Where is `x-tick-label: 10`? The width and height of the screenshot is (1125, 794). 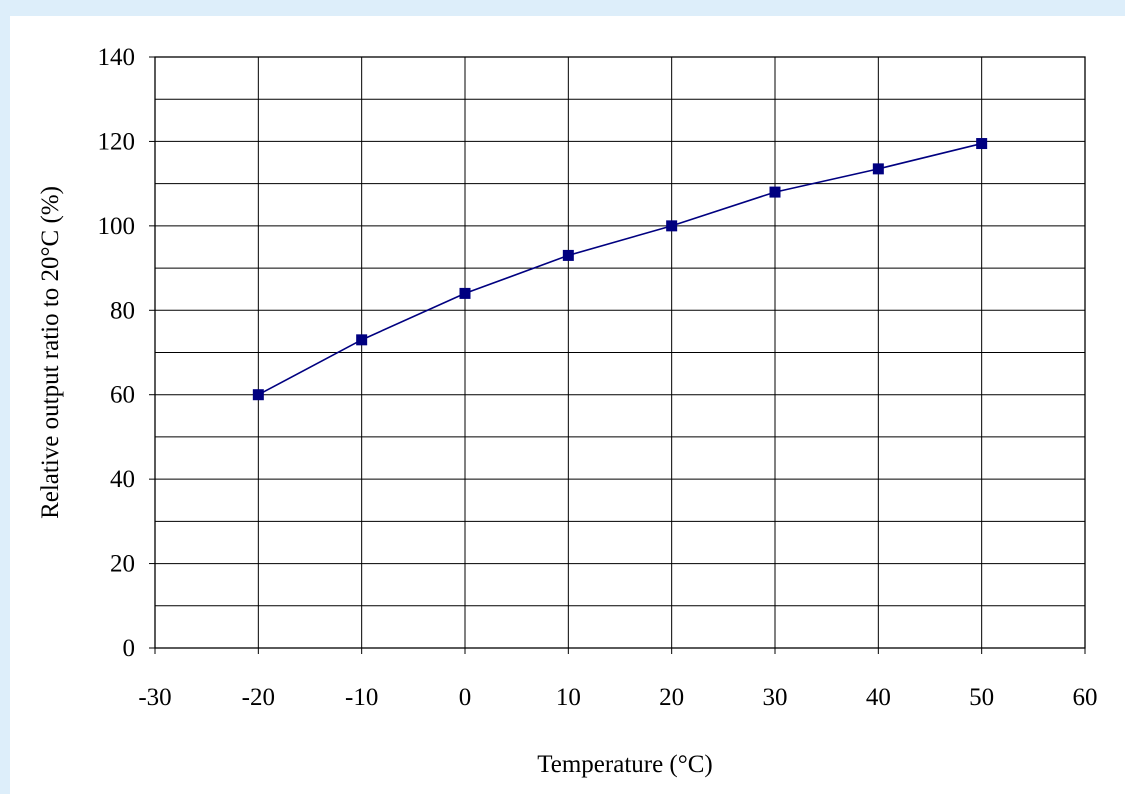
x-tick-label: 10 is located at coordinates (568, 697).